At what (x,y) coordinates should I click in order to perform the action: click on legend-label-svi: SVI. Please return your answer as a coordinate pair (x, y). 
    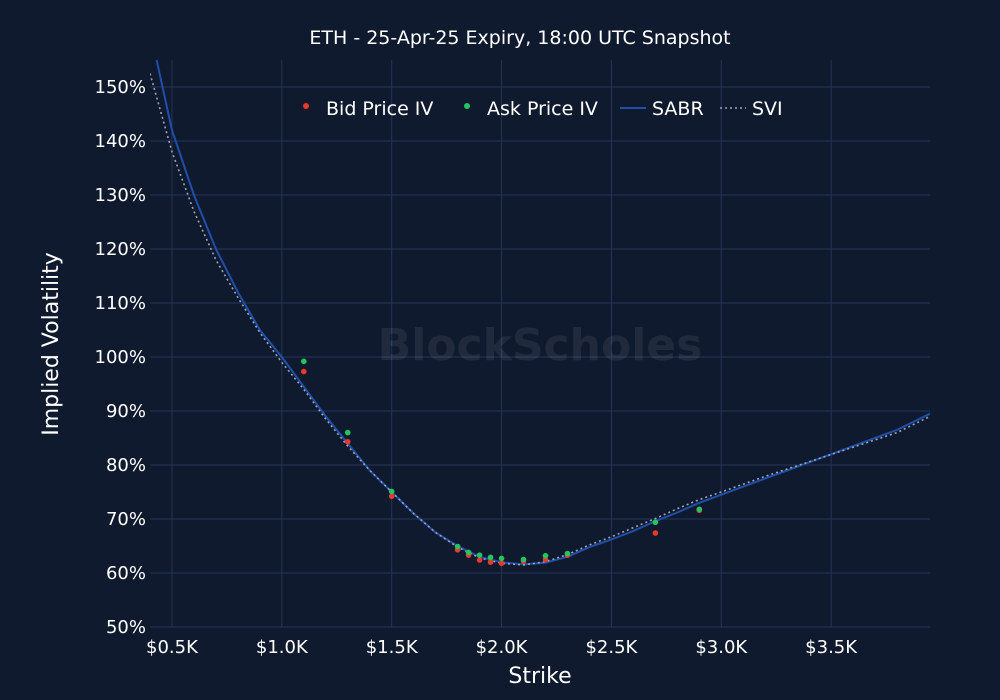
    Looking at the image, I should click on (767, 109).